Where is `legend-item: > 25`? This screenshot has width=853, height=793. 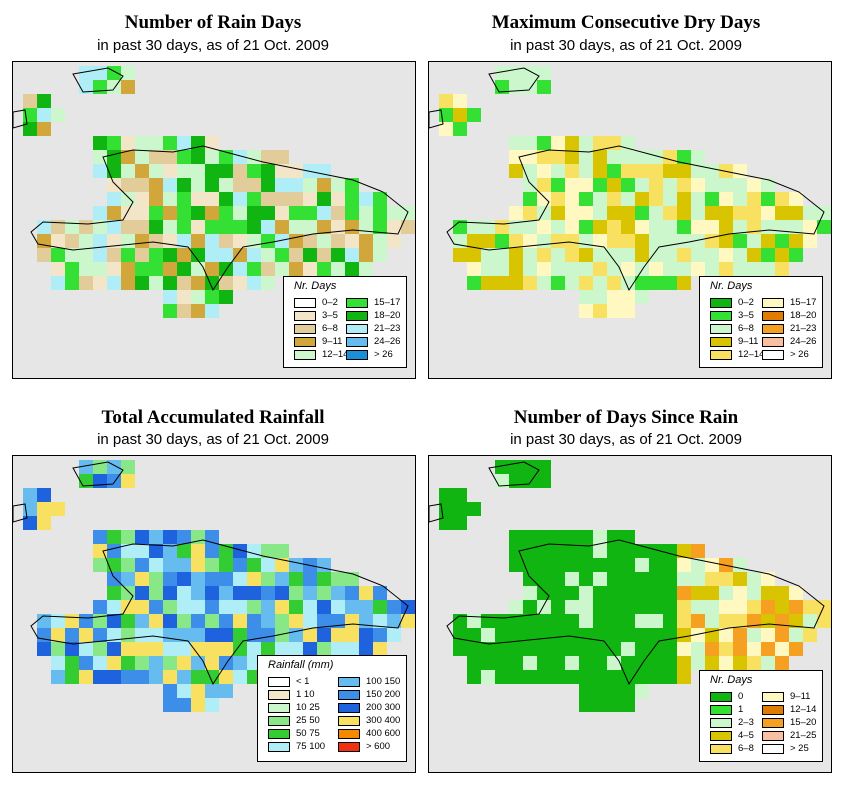 legend-item: > 25 is located at coordinates (785, 748).